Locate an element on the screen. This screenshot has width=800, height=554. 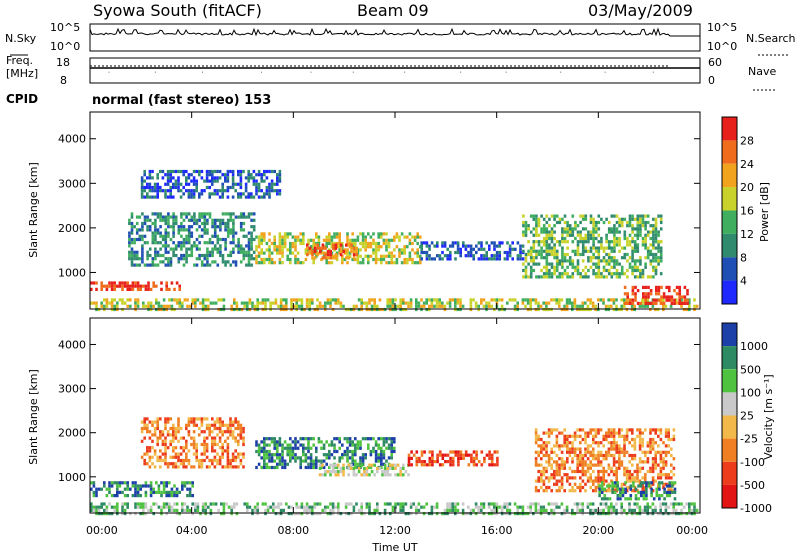
colorbar-tick-label: -25 is located at coordinates (749, 439).